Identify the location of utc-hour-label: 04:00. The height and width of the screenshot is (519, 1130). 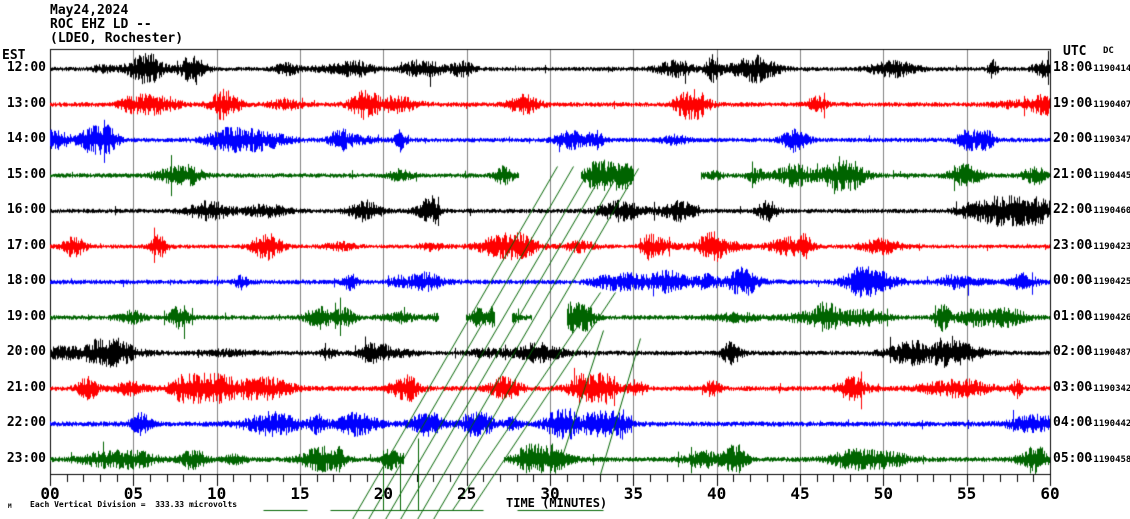
(1073, 422).